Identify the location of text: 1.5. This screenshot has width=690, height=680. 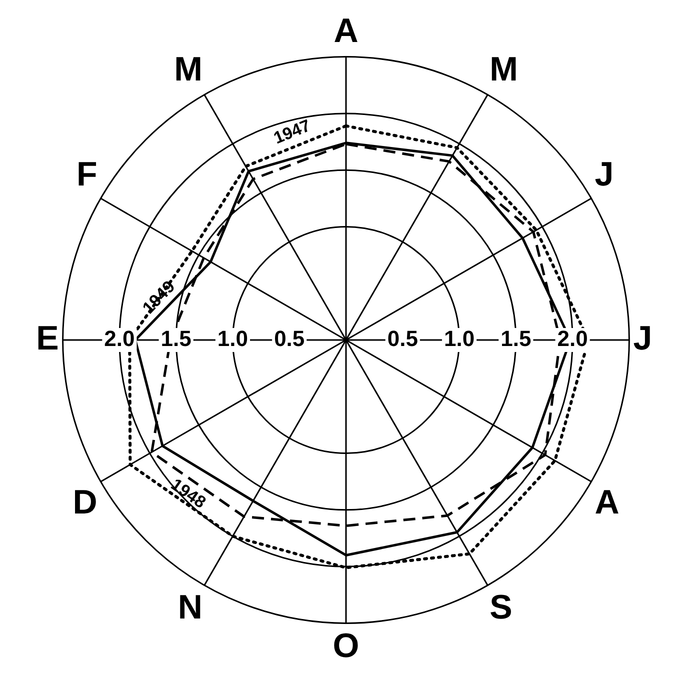
(516, 339).